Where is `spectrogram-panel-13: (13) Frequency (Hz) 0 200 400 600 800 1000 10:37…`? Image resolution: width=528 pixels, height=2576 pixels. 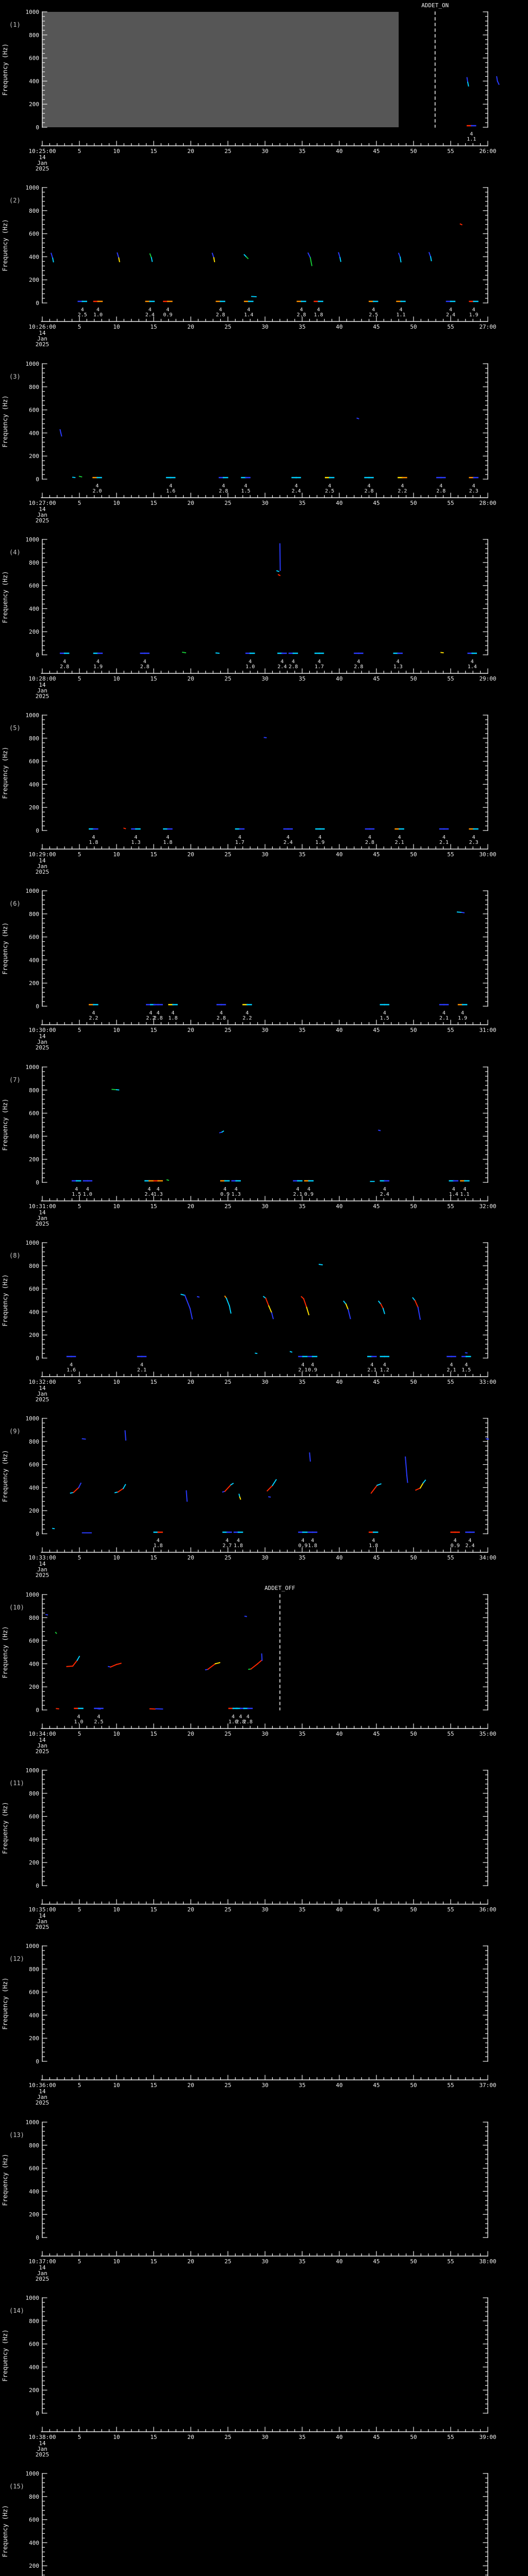
spectrogram-panel-13: (13) Frequency (Hz) 0 200 400 600 800 1000 10:37… is located at coordinates (264, 2198).